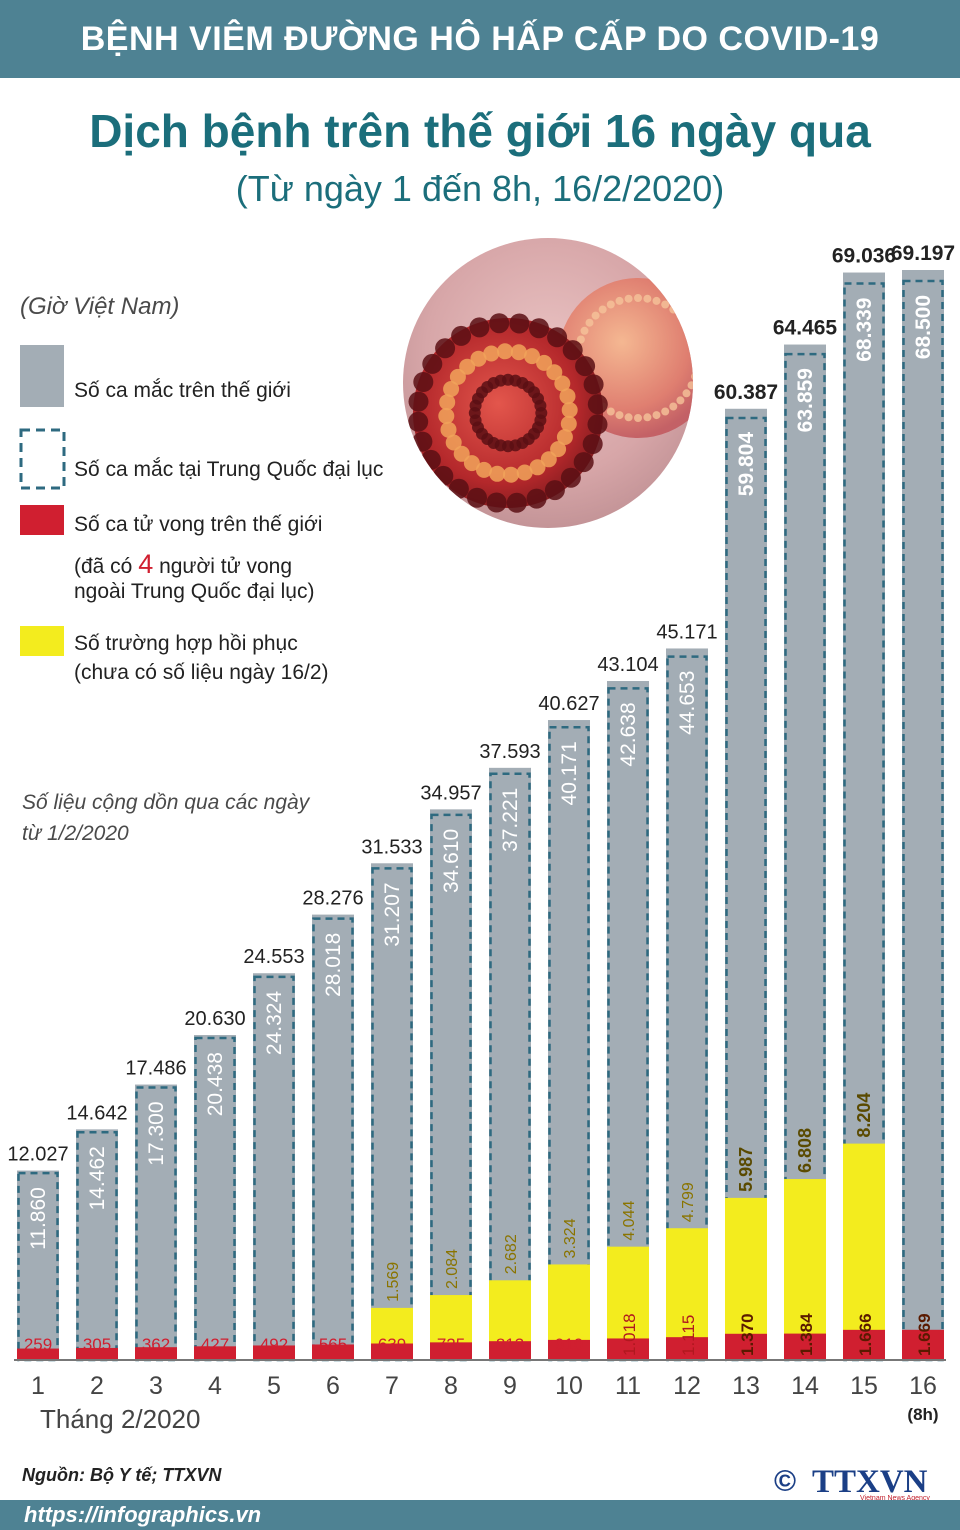 The image size is (960, 1530). Describe the element at coordinates (75, 833) in the screenshot. I see `cumulative-note-line2: từ 1/2/2020` at that location.